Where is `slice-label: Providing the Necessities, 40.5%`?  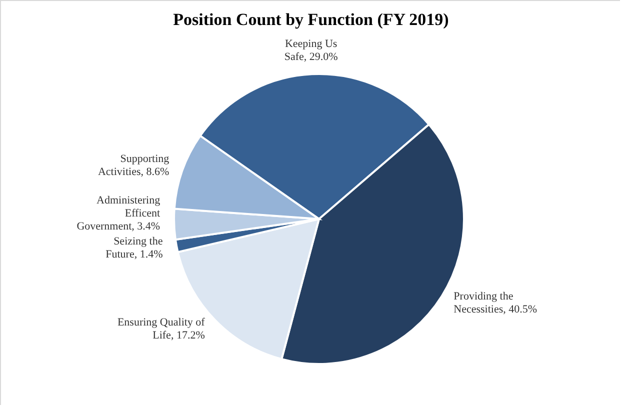 slice-label: Providing the Necessities, 40.5% is located at coordinates (496, 303).